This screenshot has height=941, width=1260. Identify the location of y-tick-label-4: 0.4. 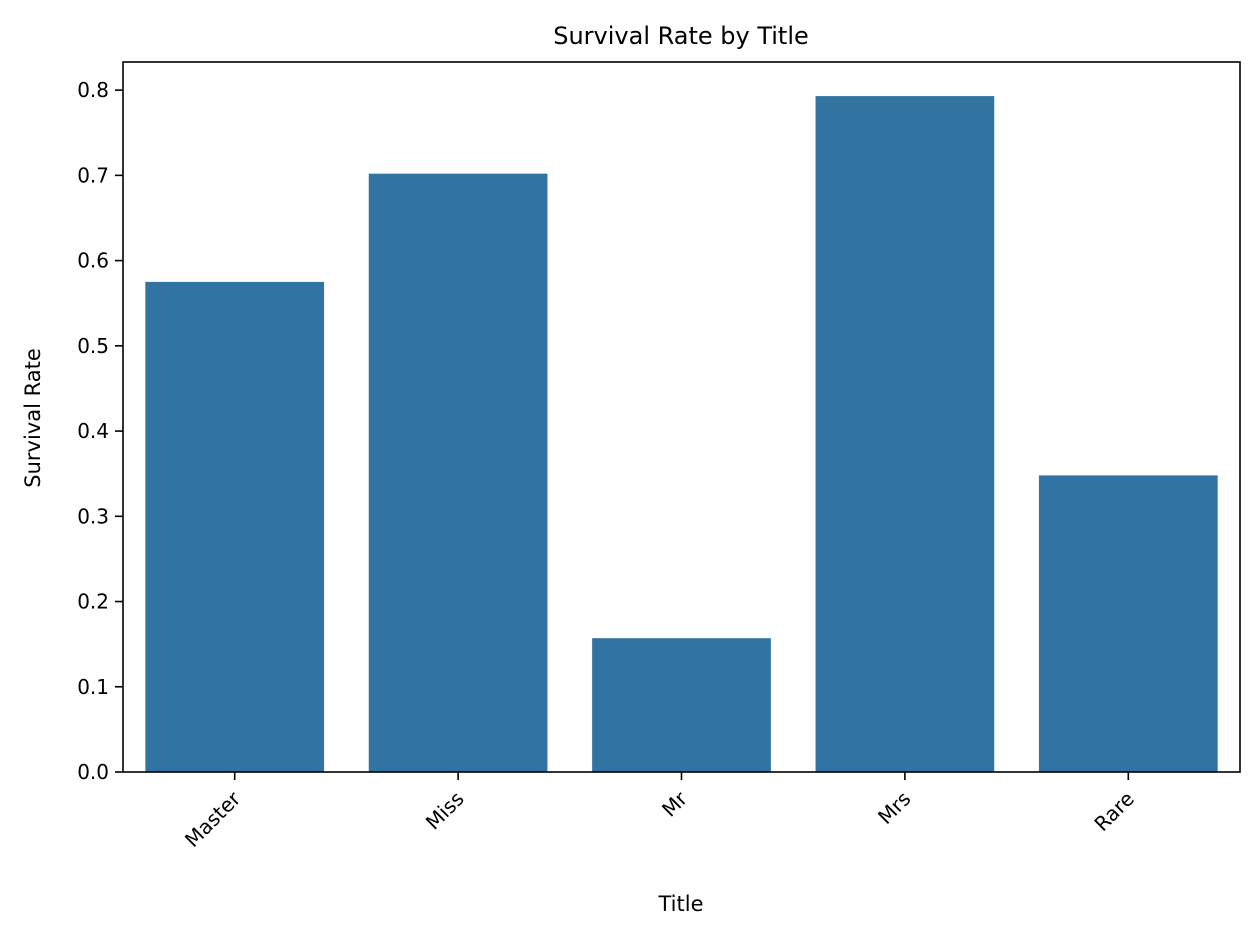
(93, 431).